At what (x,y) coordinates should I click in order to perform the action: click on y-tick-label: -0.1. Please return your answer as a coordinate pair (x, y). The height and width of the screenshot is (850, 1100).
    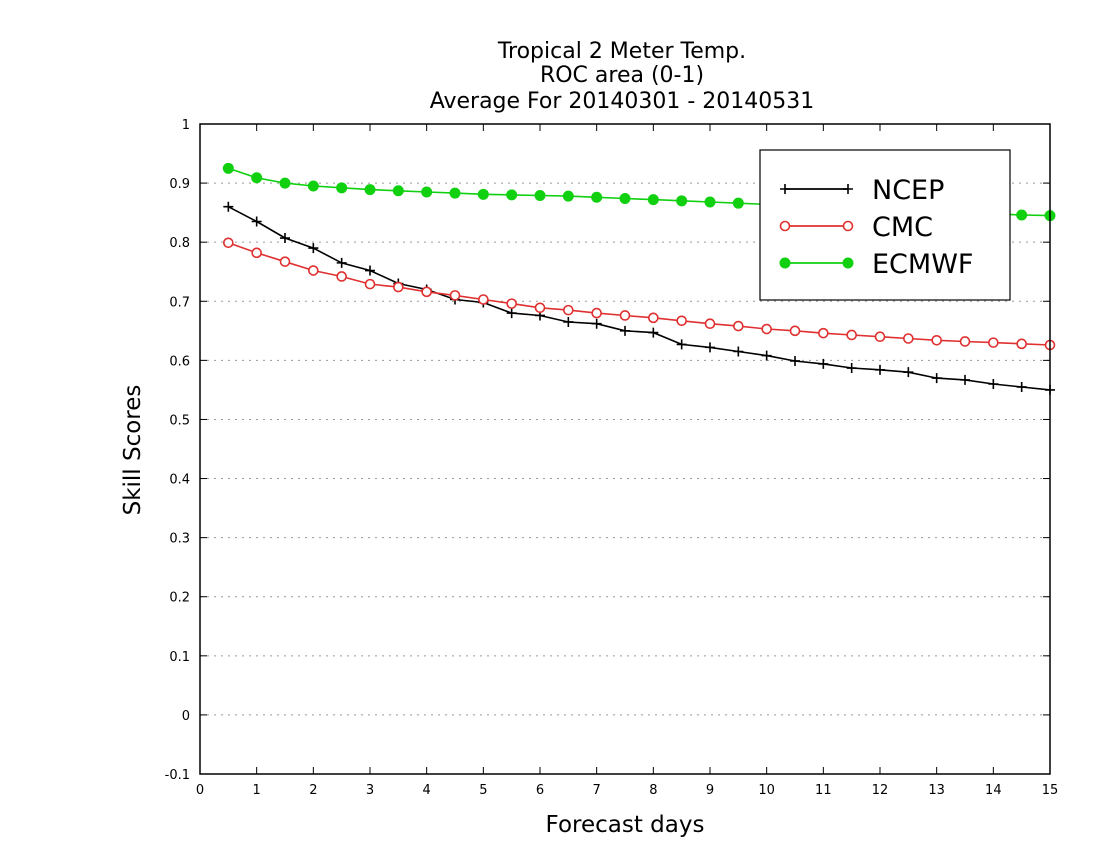
    Looking at the image, I should click on (177, 775).